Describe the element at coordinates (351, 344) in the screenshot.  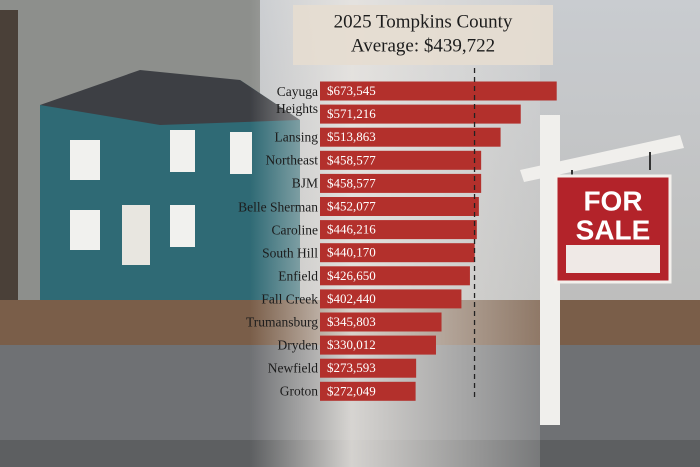
I see `value-label: $330,012` at that location.